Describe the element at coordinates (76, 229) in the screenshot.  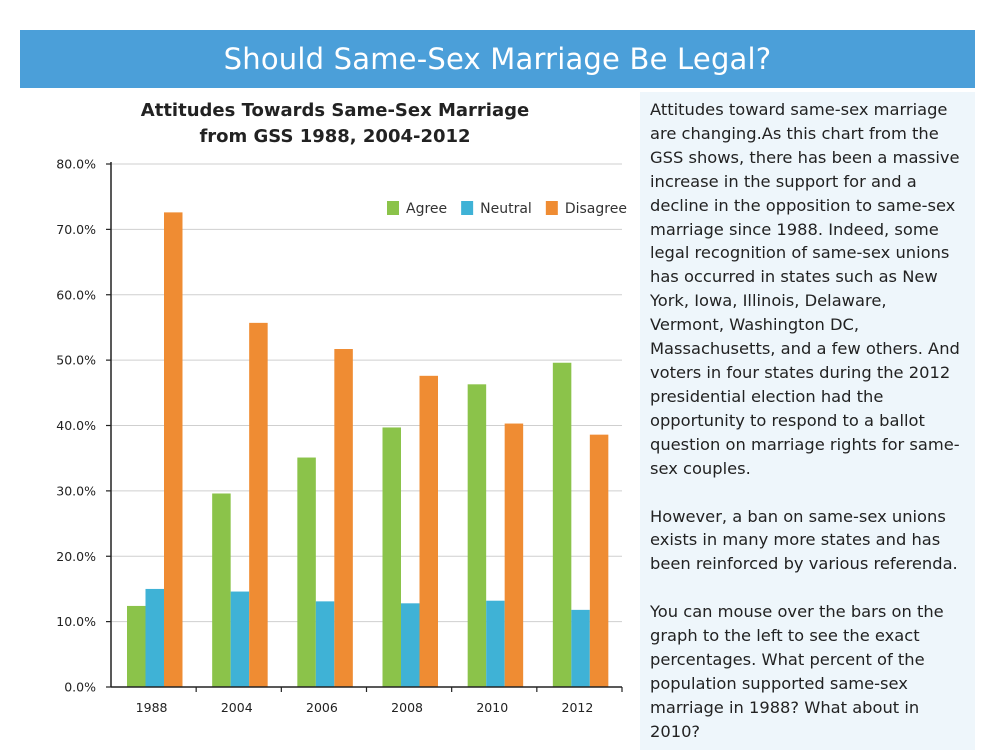
I see `y-tick-label: 70.0%` at that location.